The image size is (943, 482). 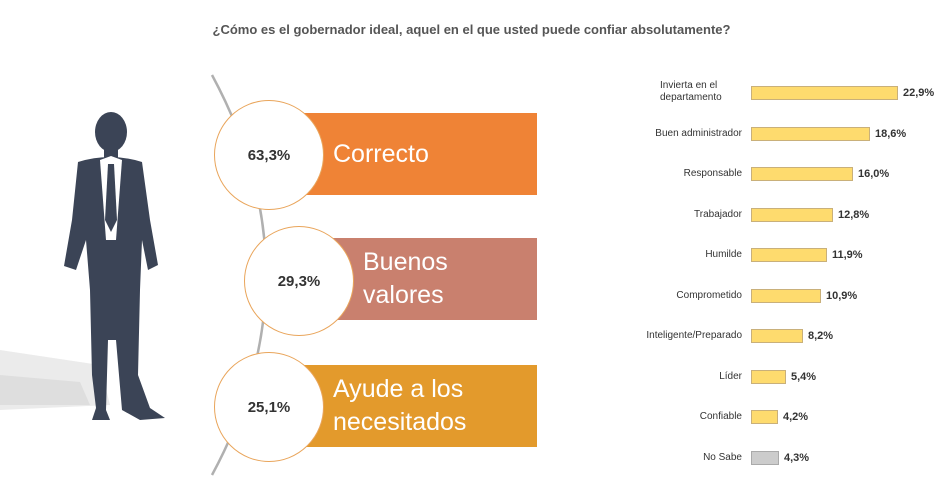 I want to click on highlight-value: 29,3%, so click(x=299, y=281).